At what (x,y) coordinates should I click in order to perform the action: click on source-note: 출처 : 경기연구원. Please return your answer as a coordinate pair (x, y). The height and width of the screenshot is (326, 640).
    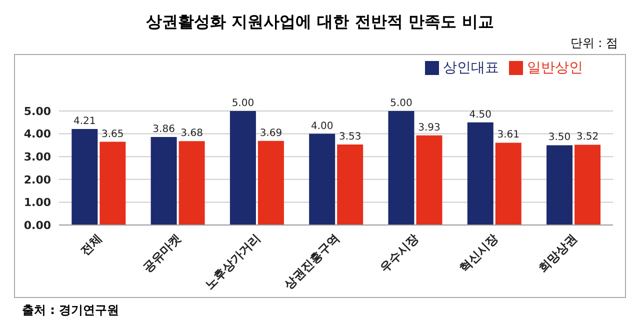
    Looking at the image, I should click on (71, 310).